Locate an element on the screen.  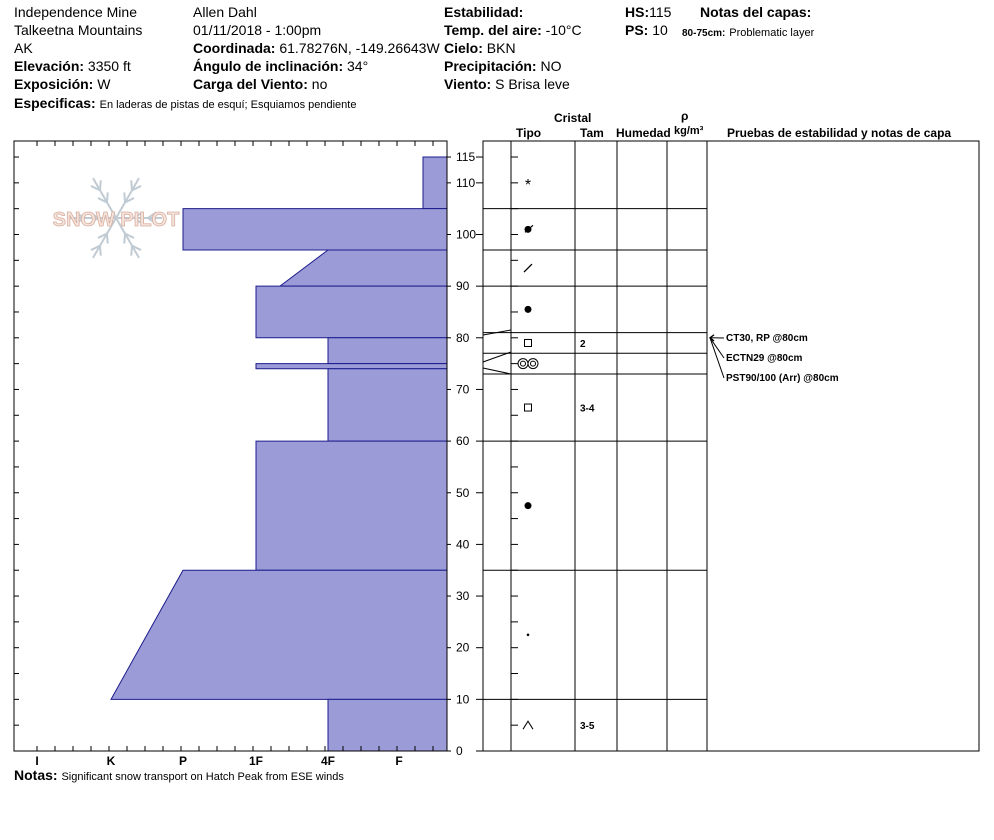
grain-size-label: 3-5 is located at coordinates (587, 726).